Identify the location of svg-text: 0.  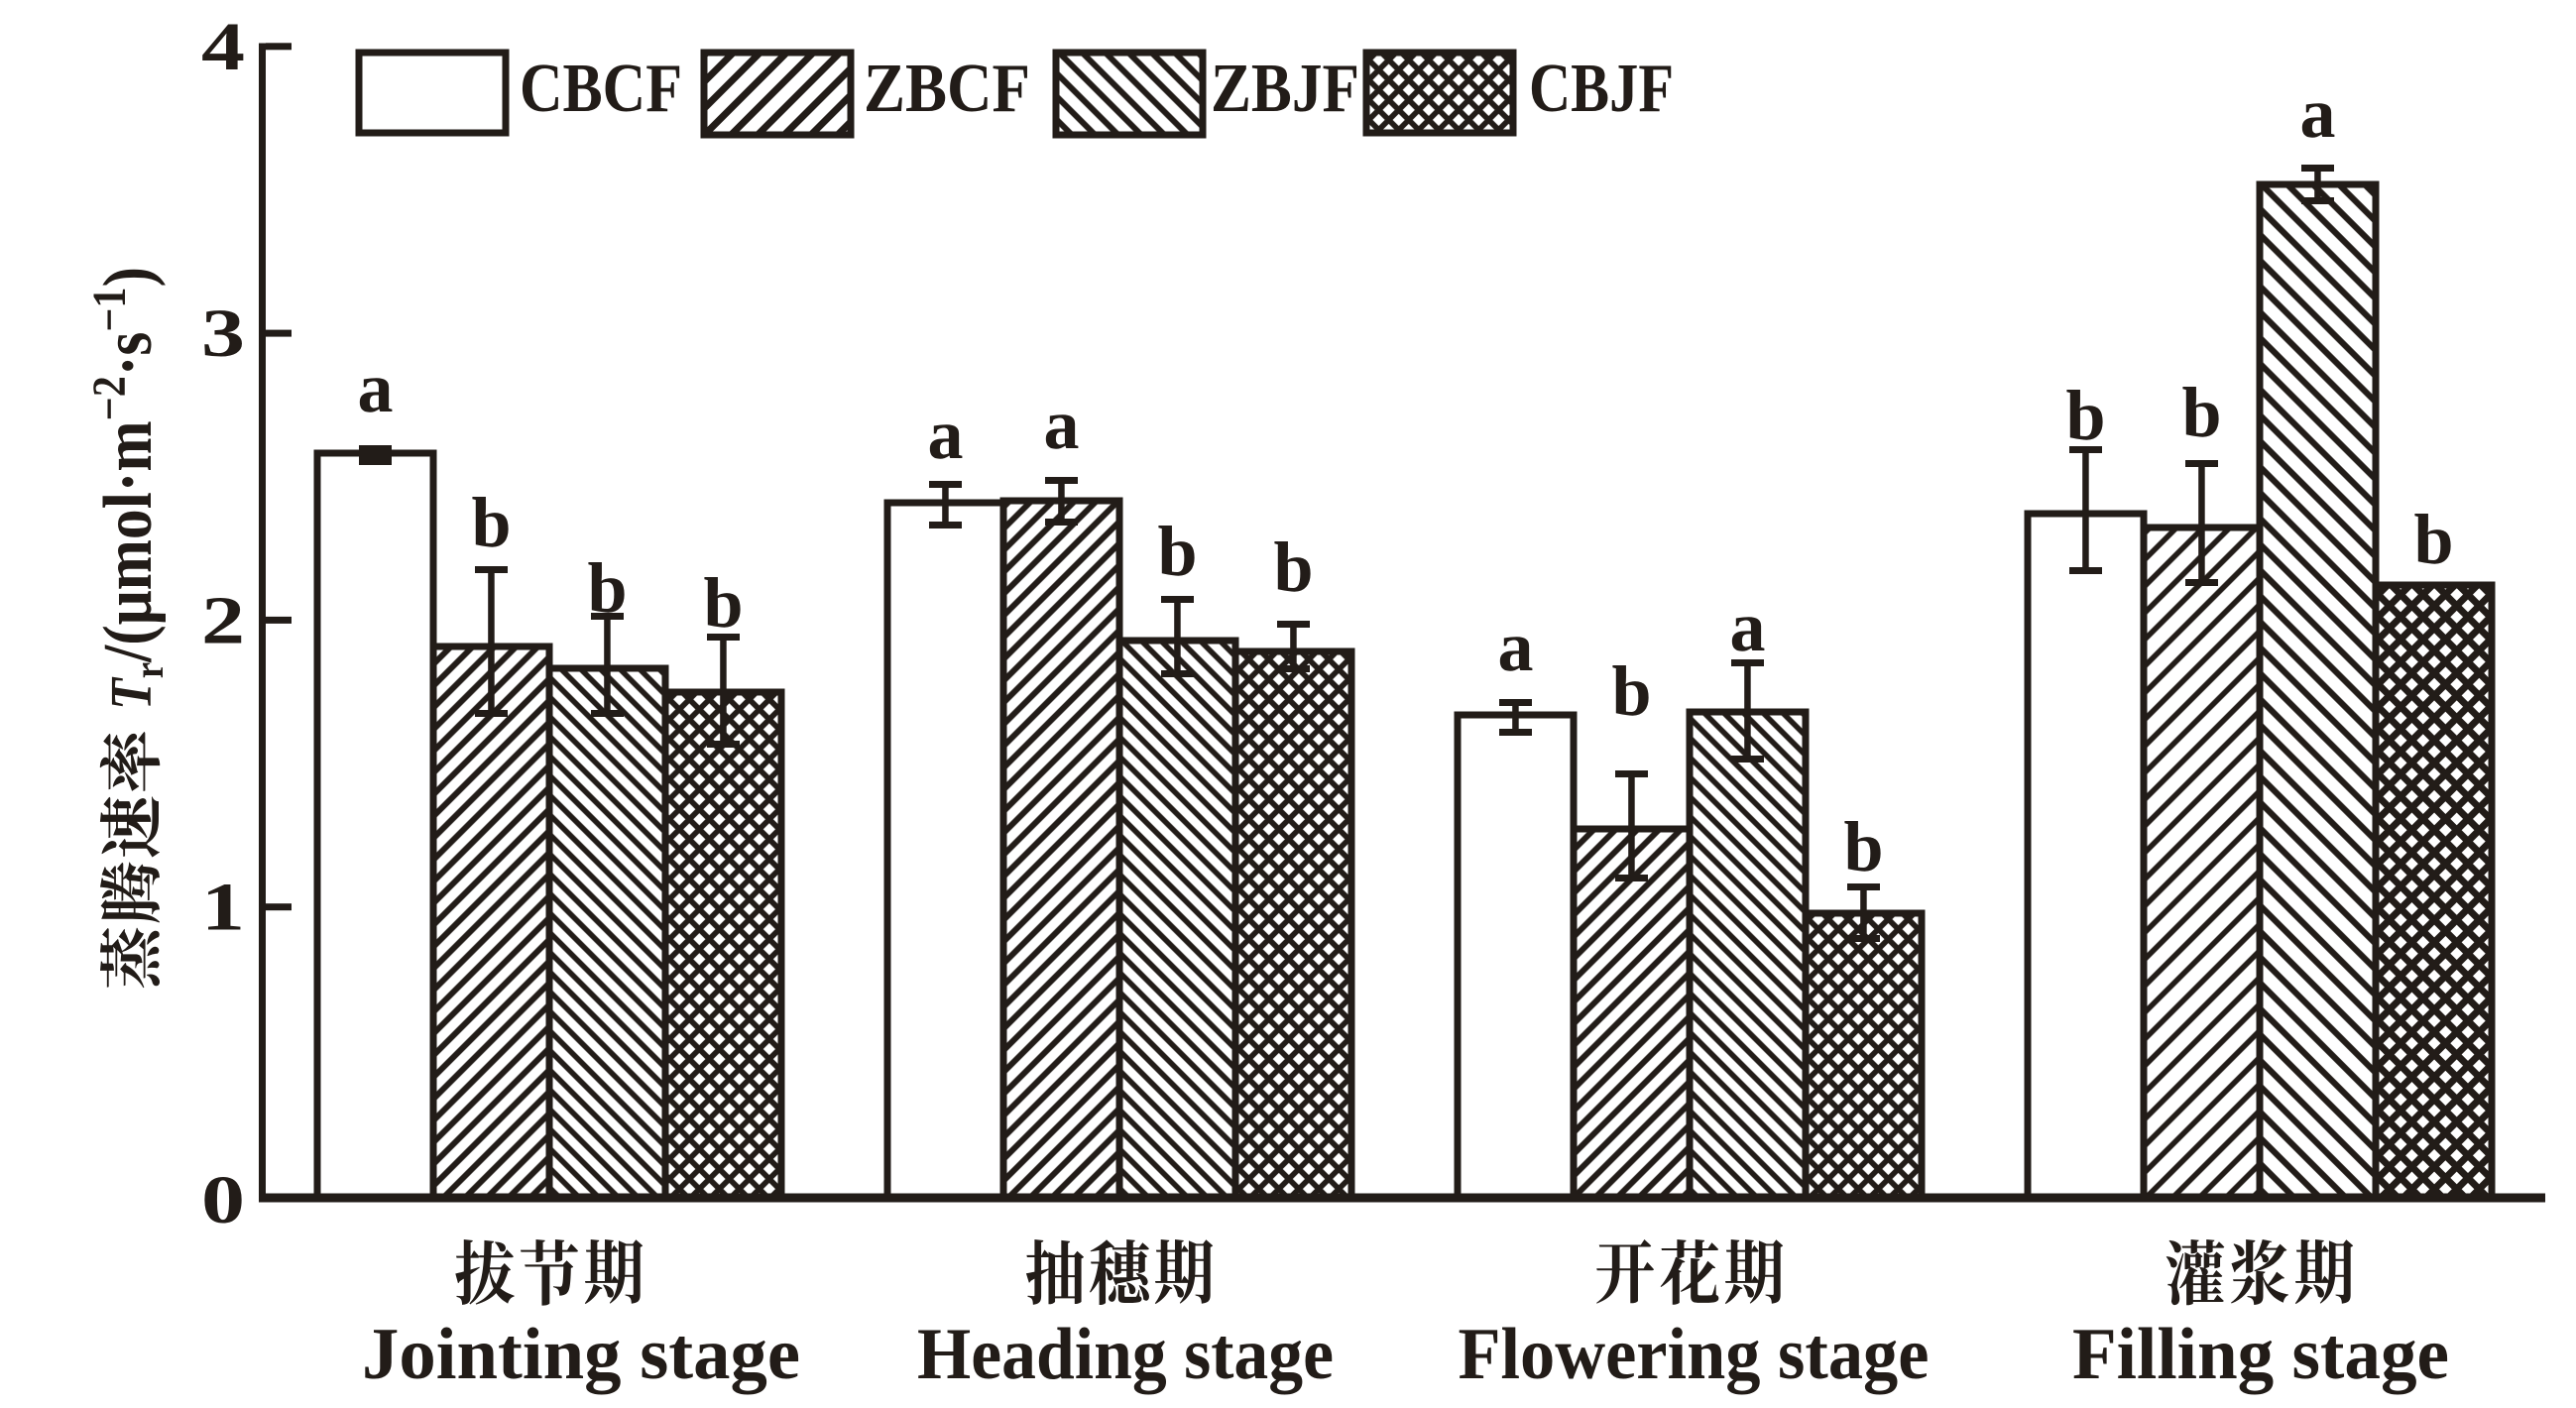
(223, 1200).